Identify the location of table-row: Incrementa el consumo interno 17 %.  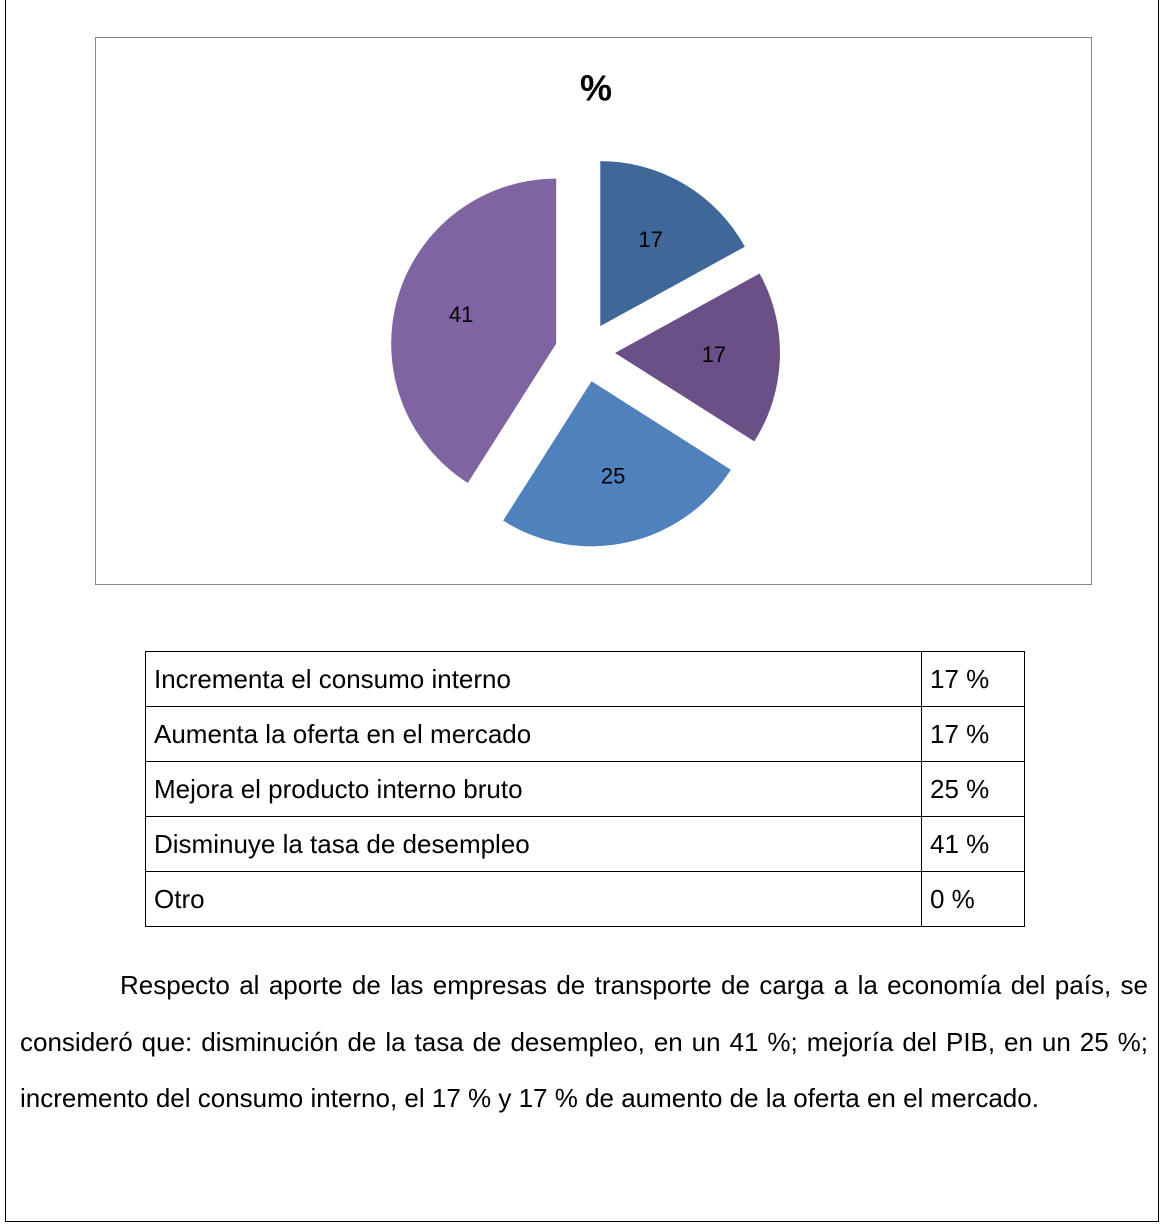
(585, 679).